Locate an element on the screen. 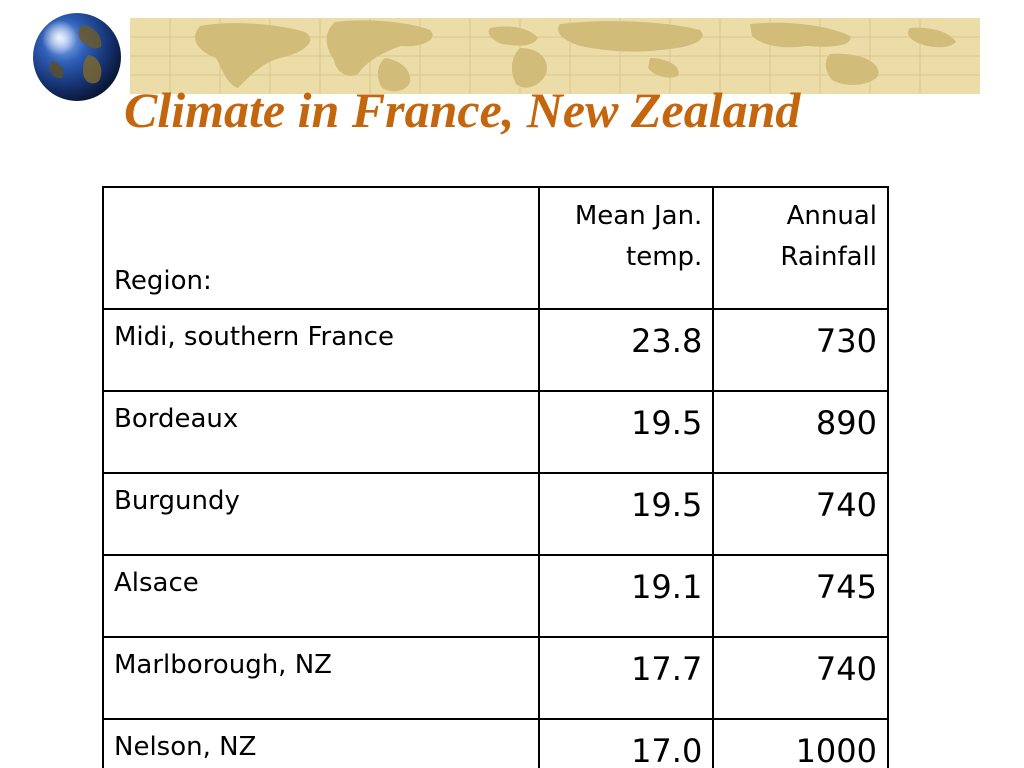  table-row: Marlborough, NZ 17.7 740 is located at coordinates (495, 678).